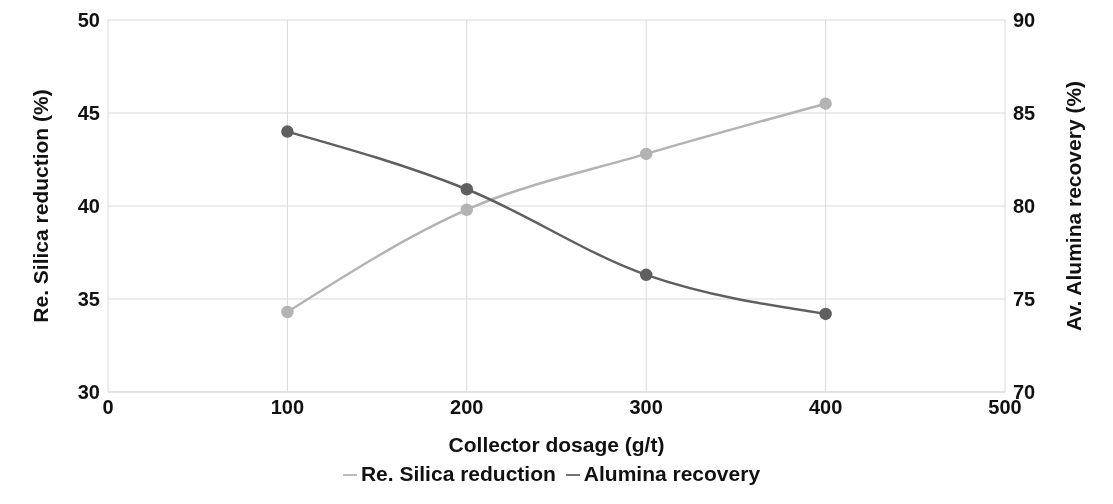  What do you see at coordinates (825, 407) in the screenshot?
I see `x-tick-label: 400` at bounding box center [825, 407].